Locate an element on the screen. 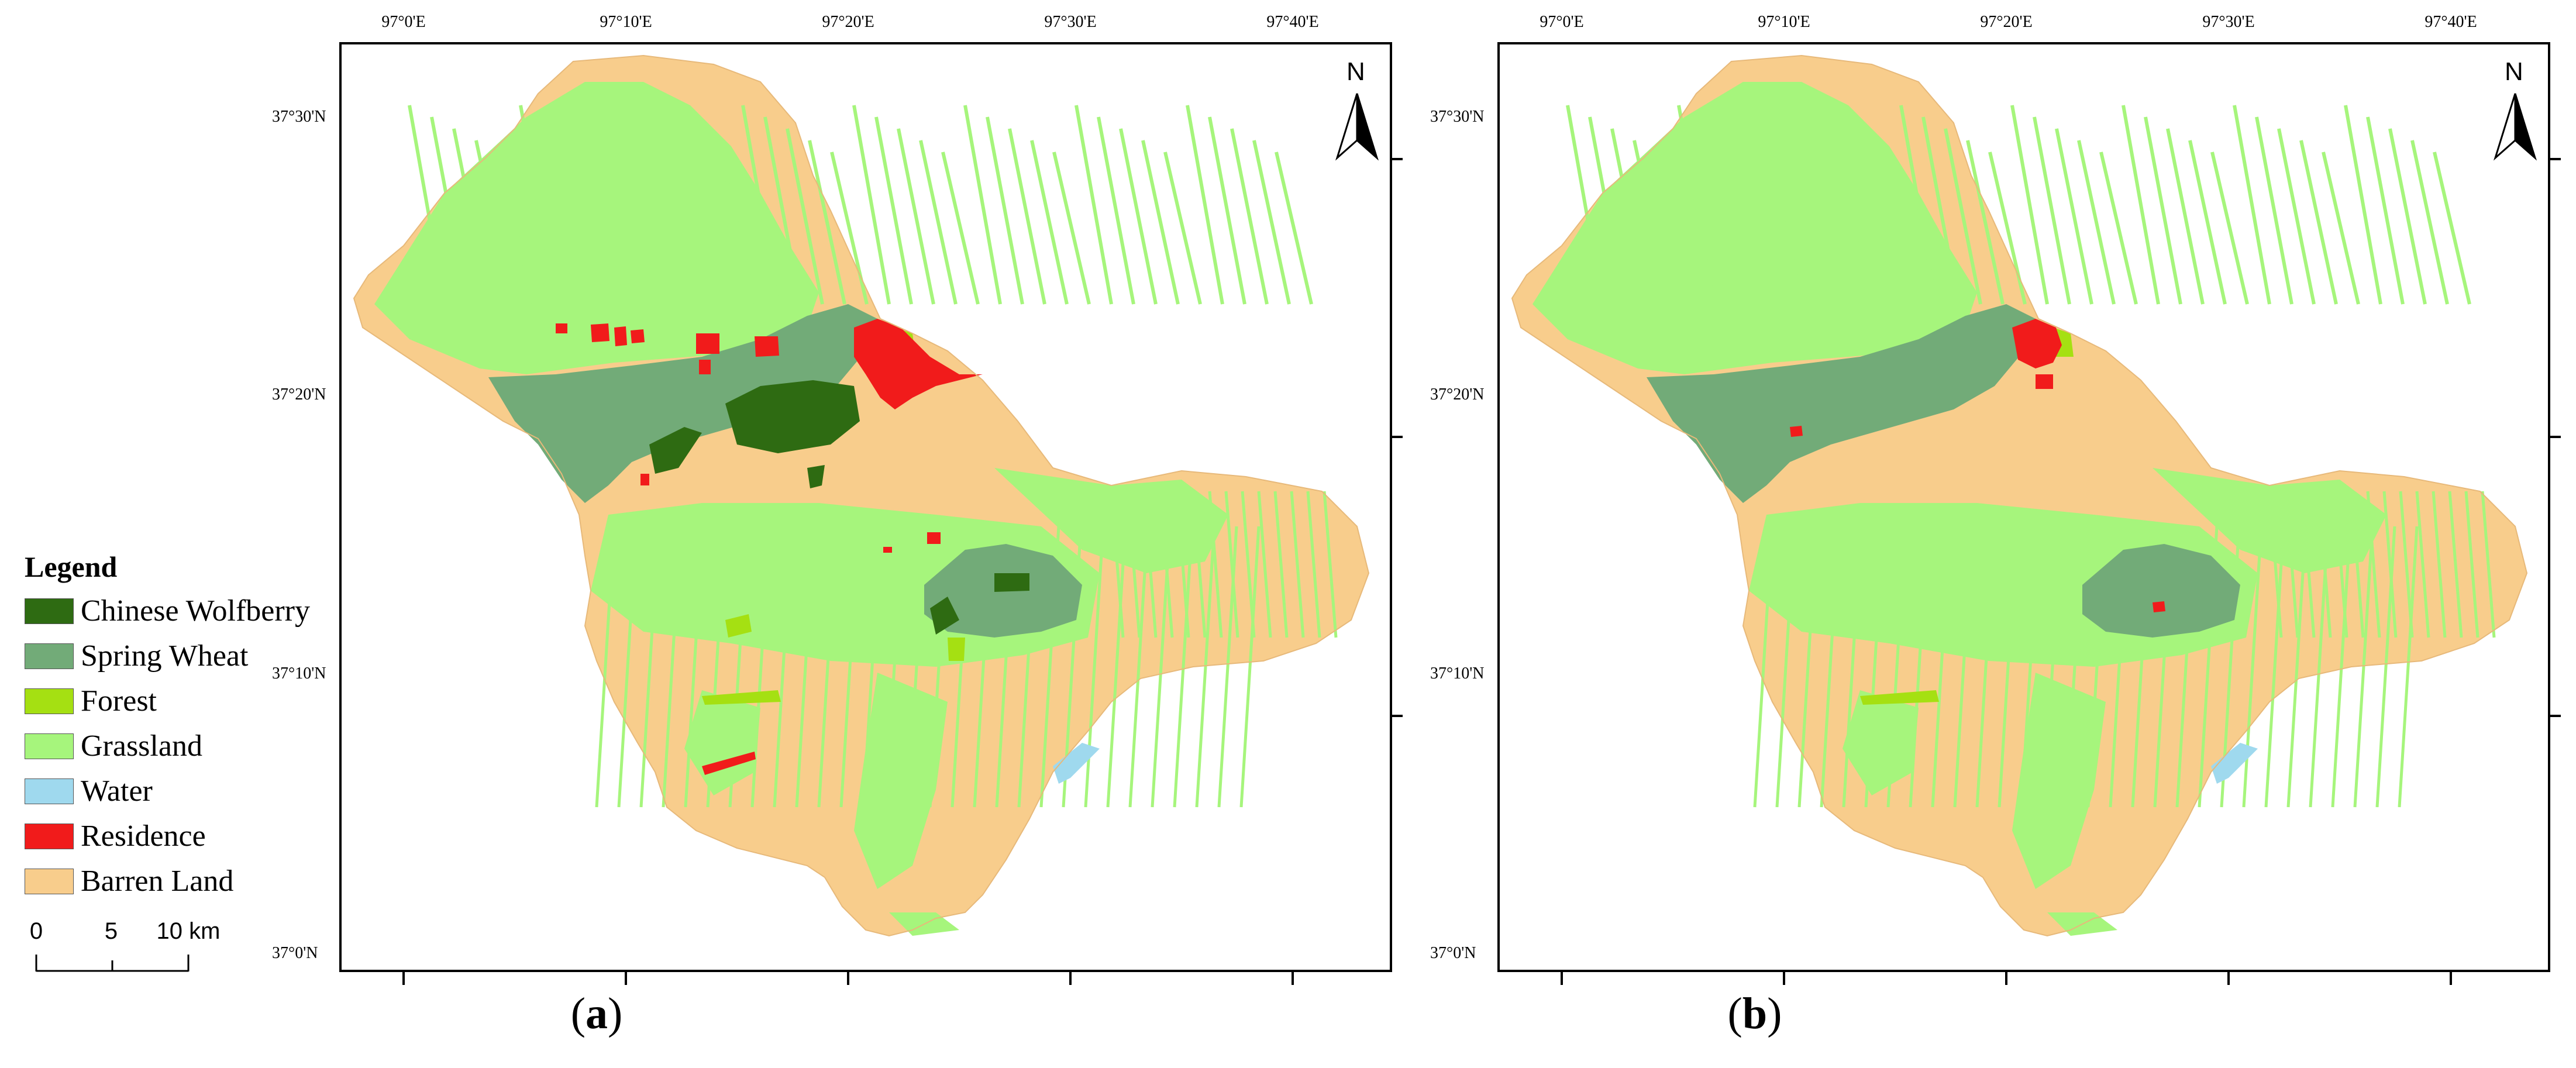  panel-label-paren: ) is located at coordinates (615, 1013).